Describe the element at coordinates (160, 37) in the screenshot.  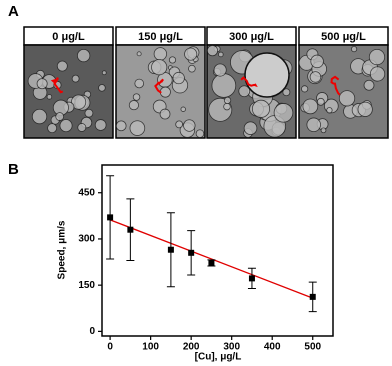
I see `image-label: 150 μg/L` at that location.